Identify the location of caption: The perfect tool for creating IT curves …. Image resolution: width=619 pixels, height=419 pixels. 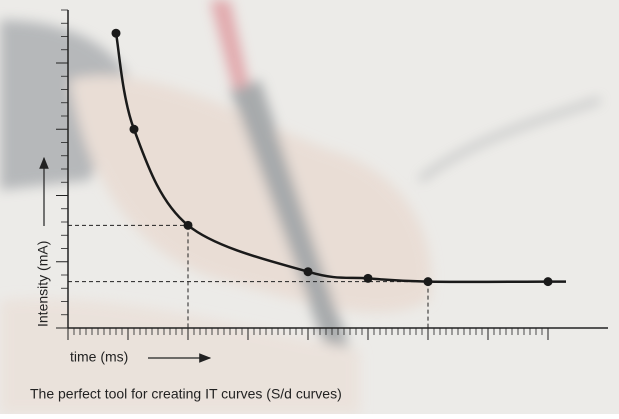
(186, 394).